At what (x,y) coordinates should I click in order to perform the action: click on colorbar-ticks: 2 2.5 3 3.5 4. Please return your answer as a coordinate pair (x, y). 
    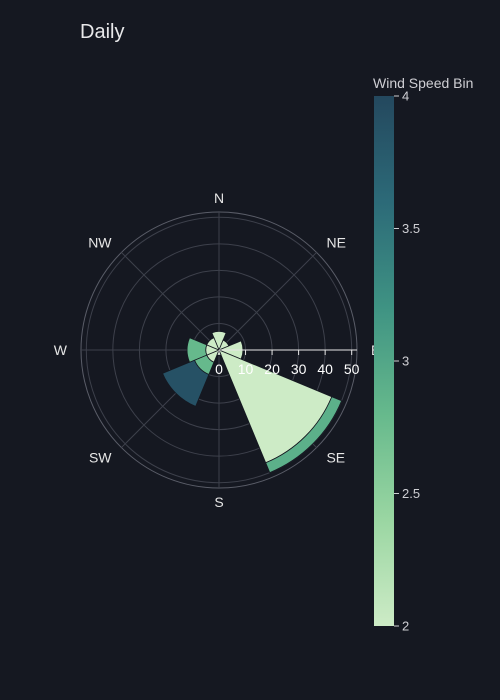
    Looking at the image, I should click on (407, 361).